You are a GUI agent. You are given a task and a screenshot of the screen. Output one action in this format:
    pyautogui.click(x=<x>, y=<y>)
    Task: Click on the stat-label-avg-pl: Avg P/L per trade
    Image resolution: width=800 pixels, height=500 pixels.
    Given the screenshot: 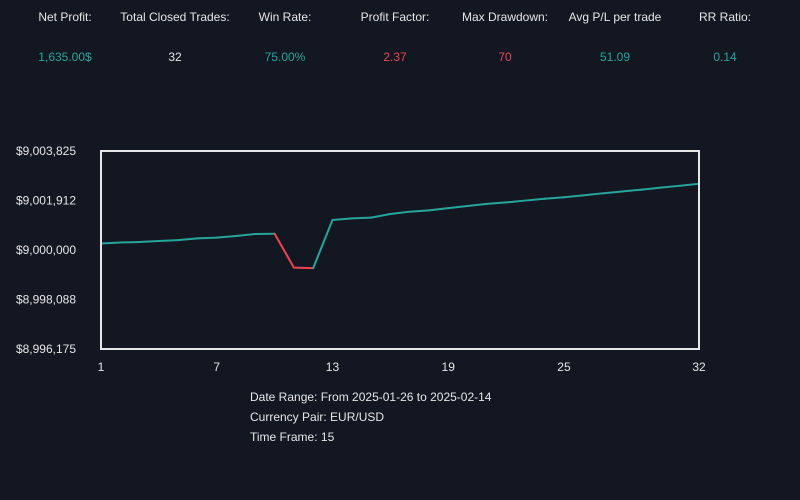 What is the action you would take?
    pyautogui.click(x=615, y=17)
    